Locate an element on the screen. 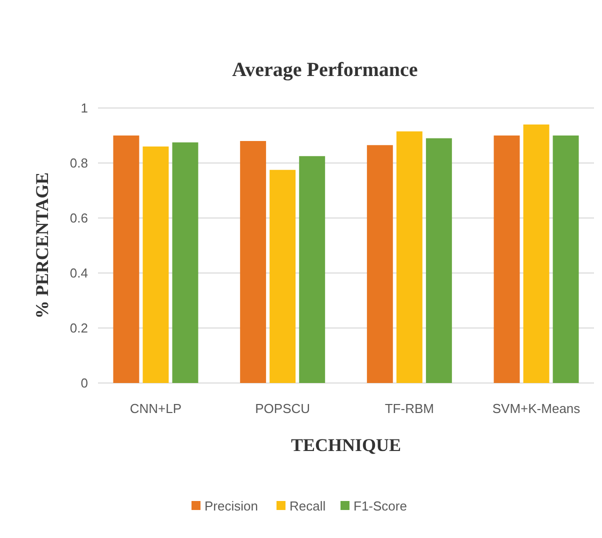 Image resolution: width=602 pixels, height=538 pixels. y-tick-label: 0 is located at coordinates (84, 383).